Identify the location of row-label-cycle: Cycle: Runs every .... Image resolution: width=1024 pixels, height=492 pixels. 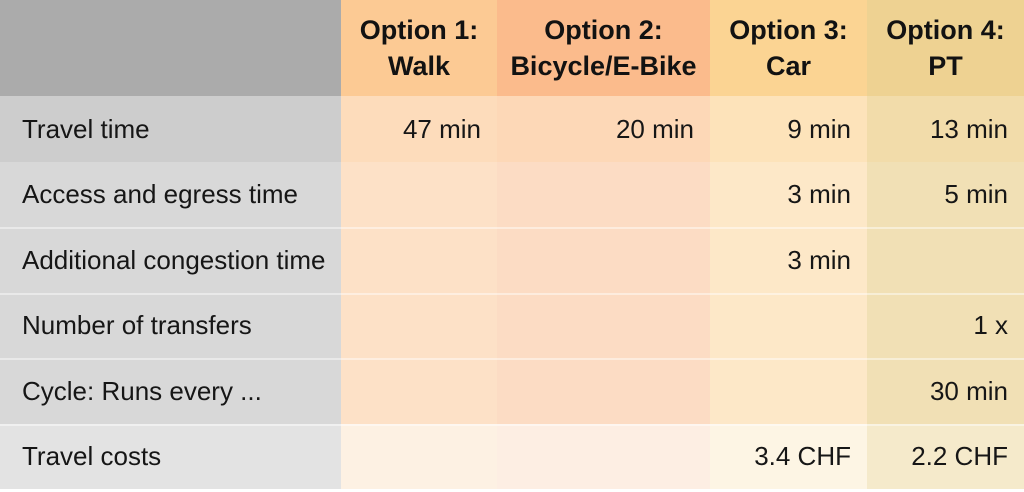
(170, 391).